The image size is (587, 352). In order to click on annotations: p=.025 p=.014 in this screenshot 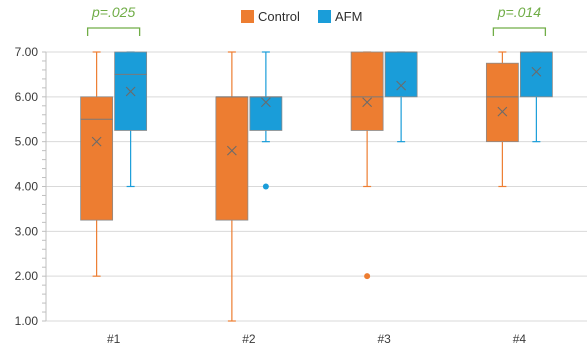, I will do `click(316, 20)`.